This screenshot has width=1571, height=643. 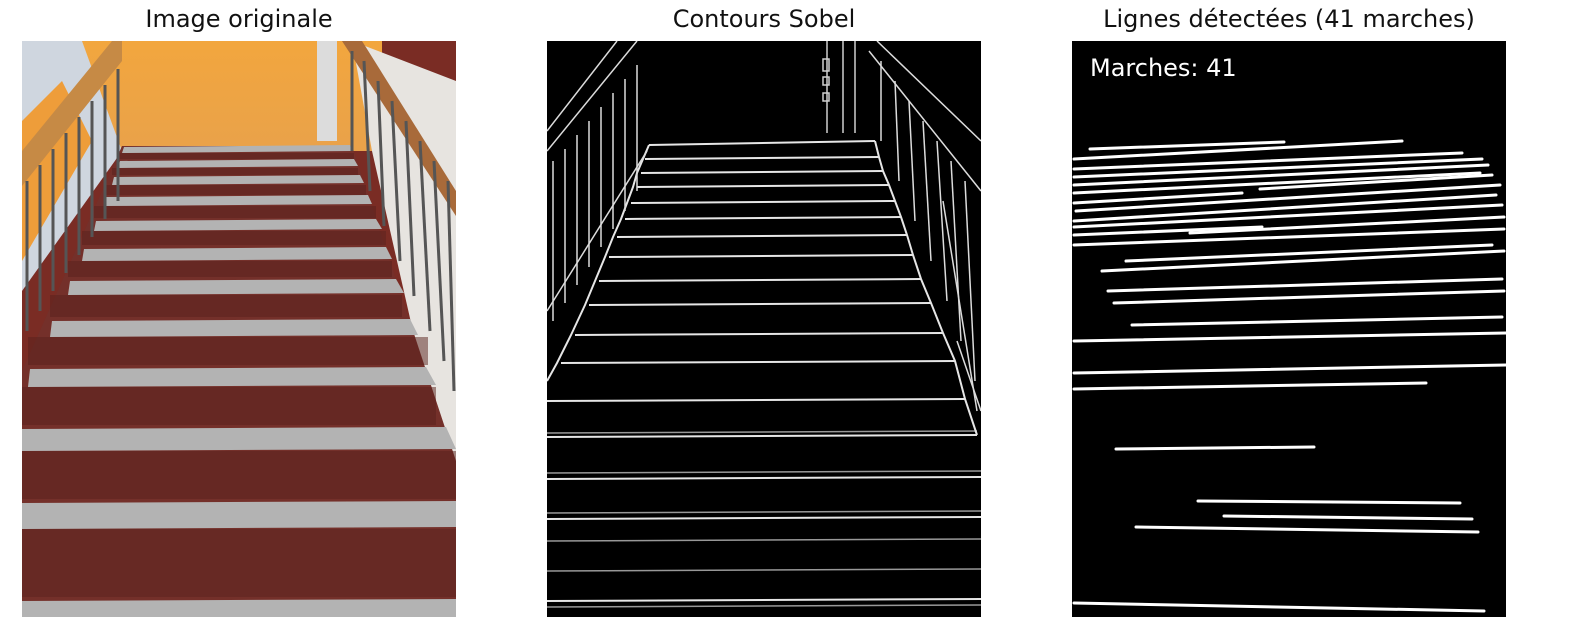 What do you see at coordinates (1289, 19) in the screenshot?
I see `title-lines: Lignes détectées (41 marches)` at bounding box center [1289, 19].